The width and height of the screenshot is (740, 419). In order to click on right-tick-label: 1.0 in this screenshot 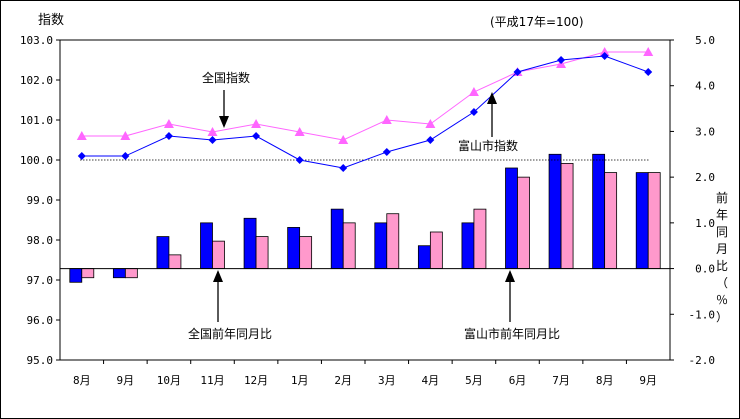, I will do `click(705, 223)`.